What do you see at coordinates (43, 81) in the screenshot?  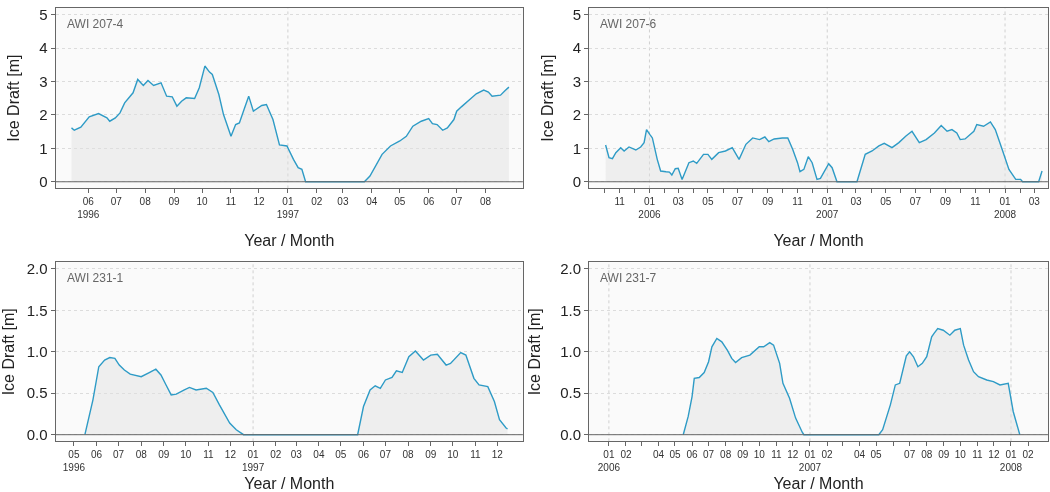 I see `y-tick-label: 3` at bounding box center [43, 81].